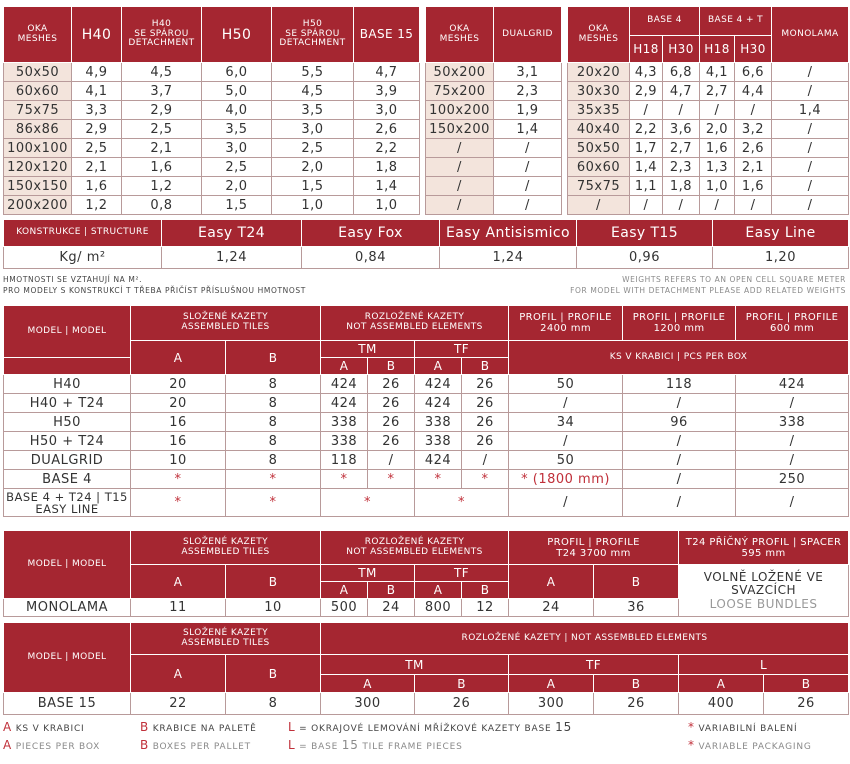 Image resolution: width=850 pixels, height=764 pixels. What do you see at coordinates (195, 745) in the screenshot?
I see `legend-b-en: B BOXES PER PALLET` at bounding box center [195, 745].